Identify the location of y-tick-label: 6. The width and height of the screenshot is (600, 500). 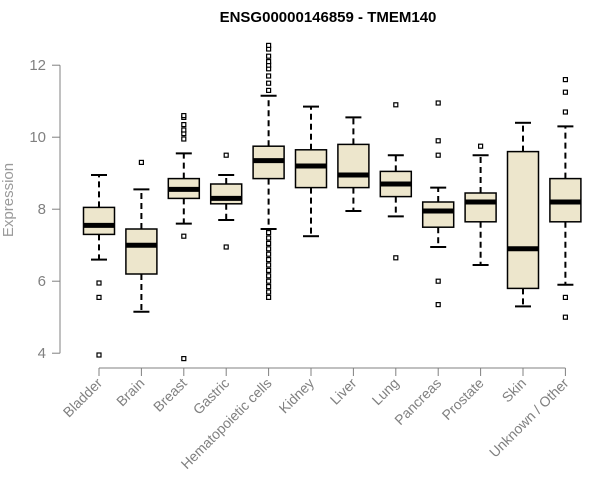
(42, 281).